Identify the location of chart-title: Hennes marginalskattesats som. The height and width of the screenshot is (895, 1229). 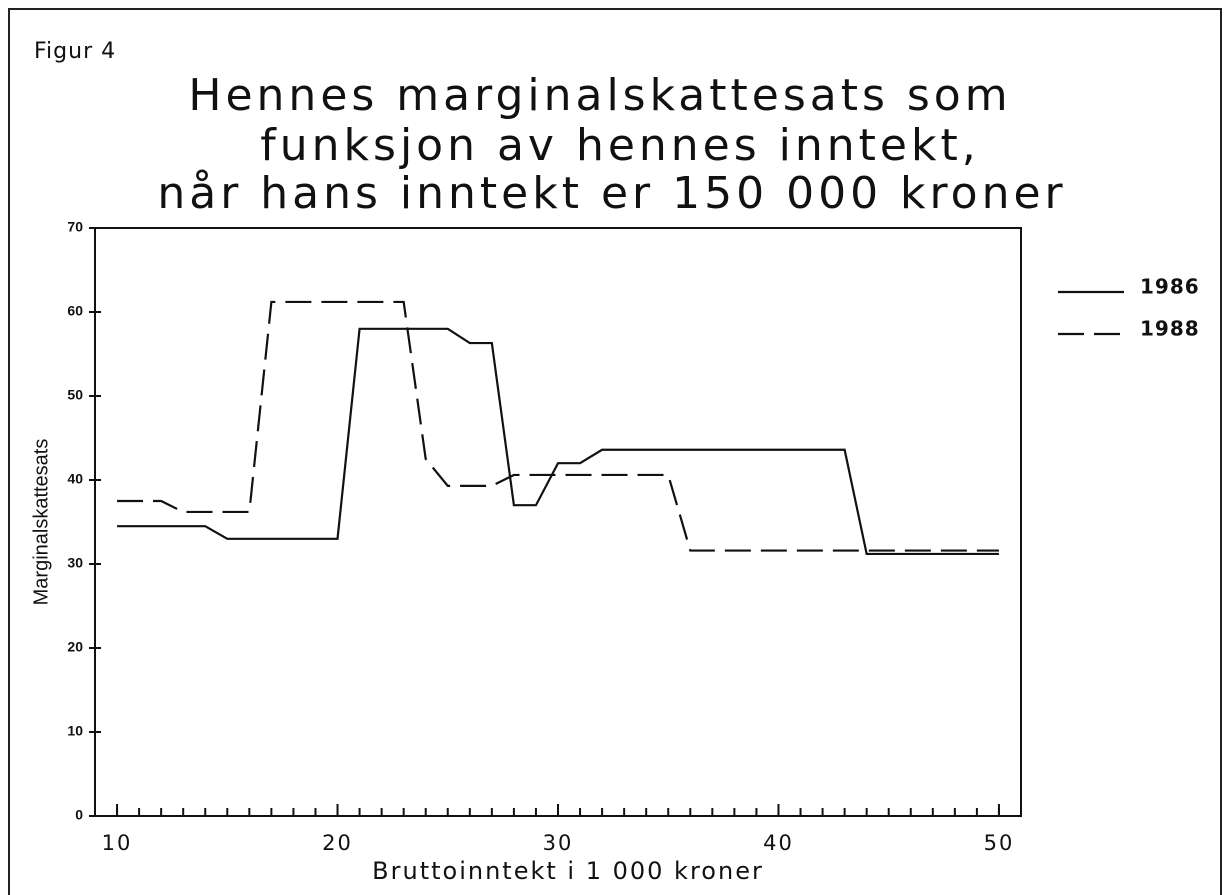
(599, 95).